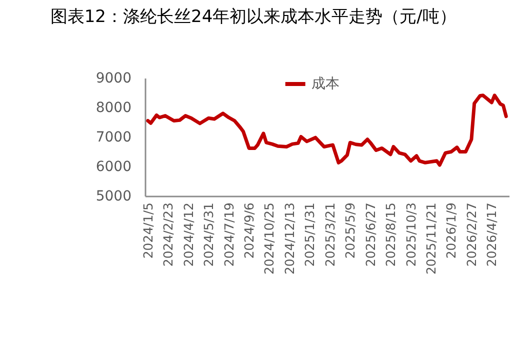 The width and height of the screenshot is (519, 356). What do you see at coordinates (327, 130) in the screenshot?
I see `line-series` at bounding box center [327, 130].